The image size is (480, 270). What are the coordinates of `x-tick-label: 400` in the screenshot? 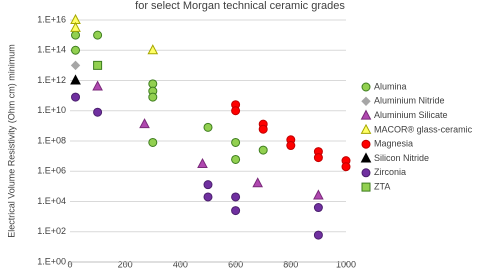 It's located at (180, 264).